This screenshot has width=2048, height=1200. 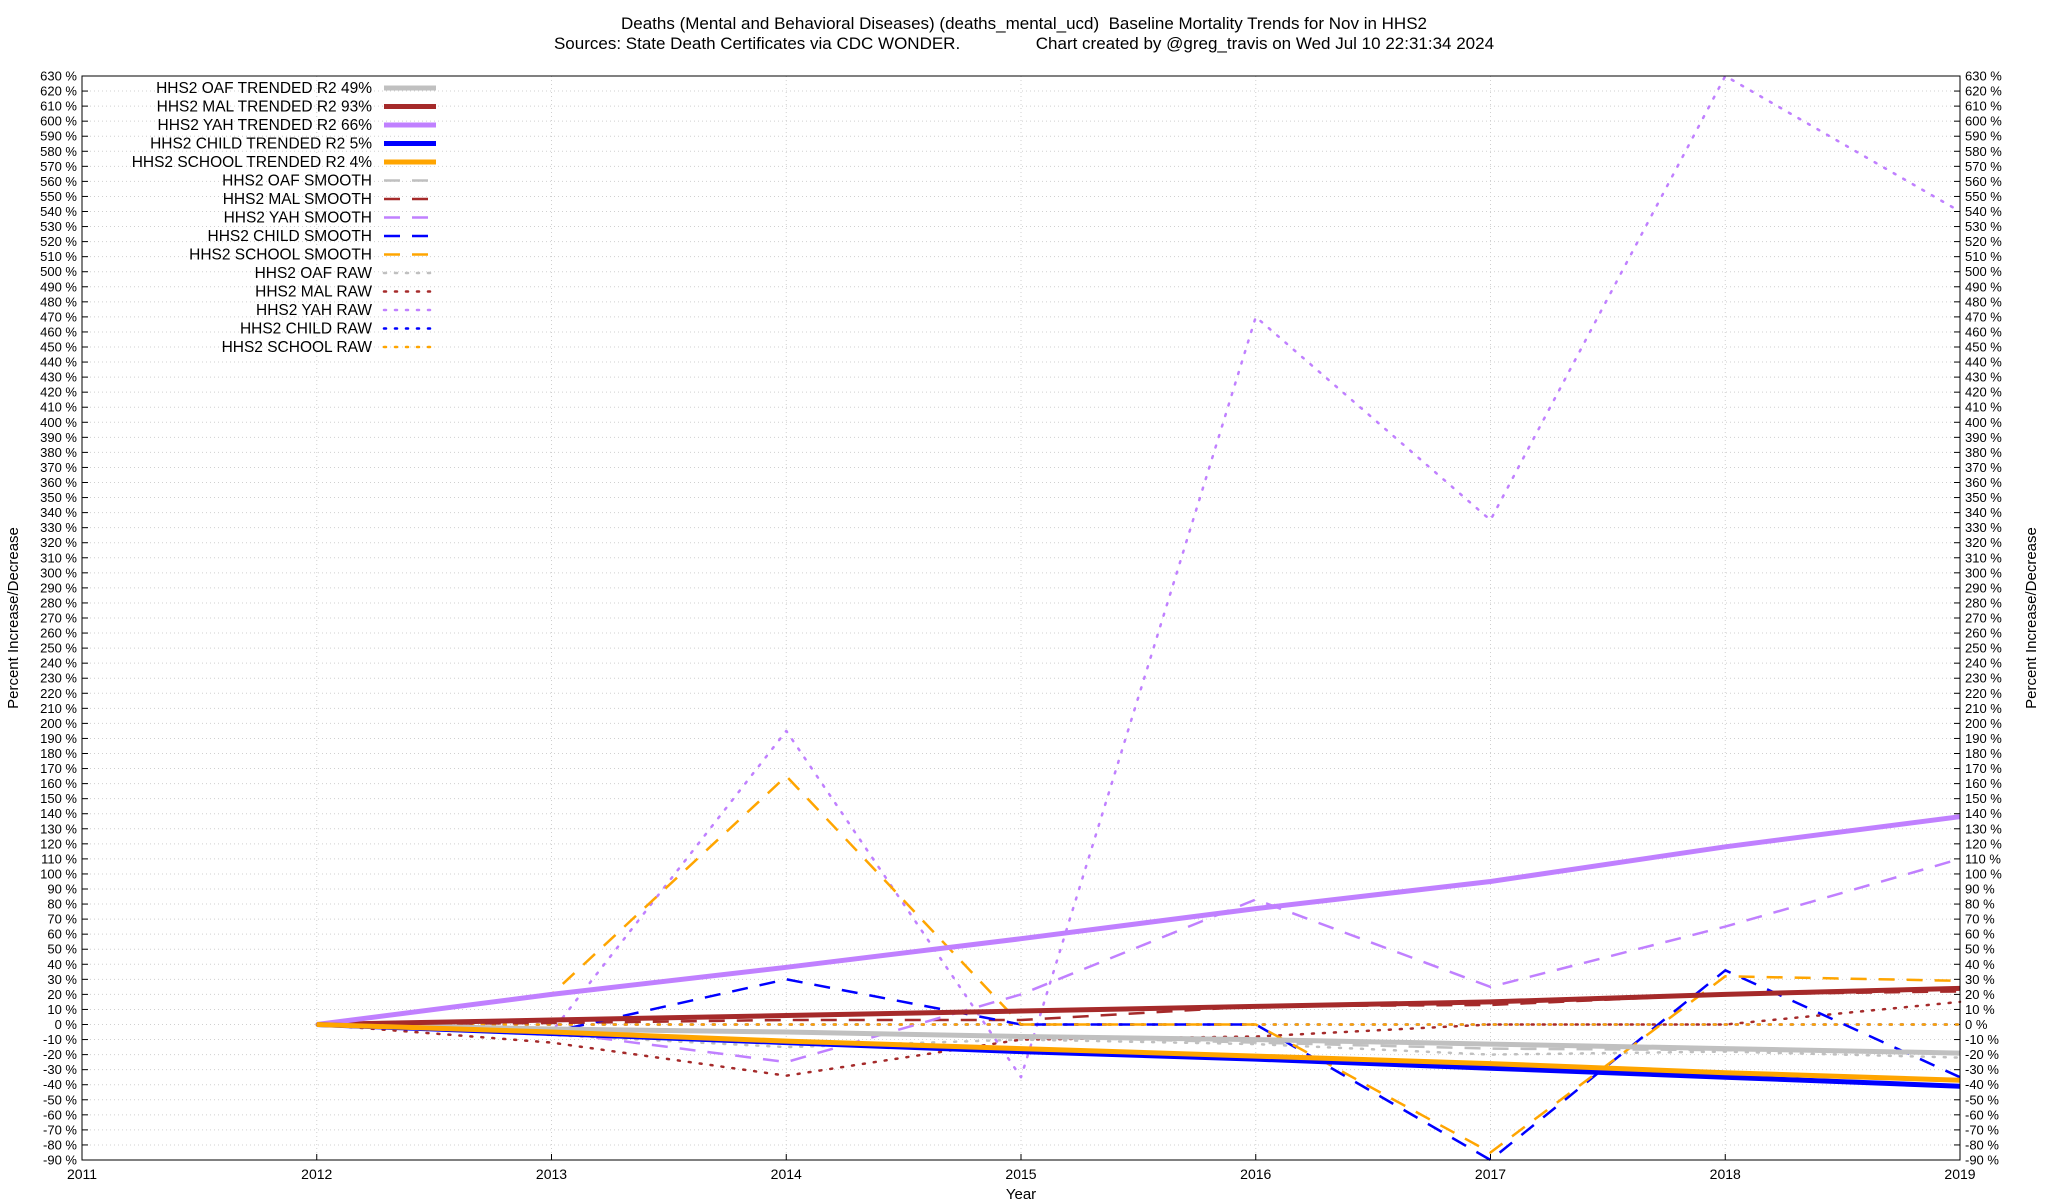 I want to click on y-tick-label: 570 %, so click(x=58, y=166).